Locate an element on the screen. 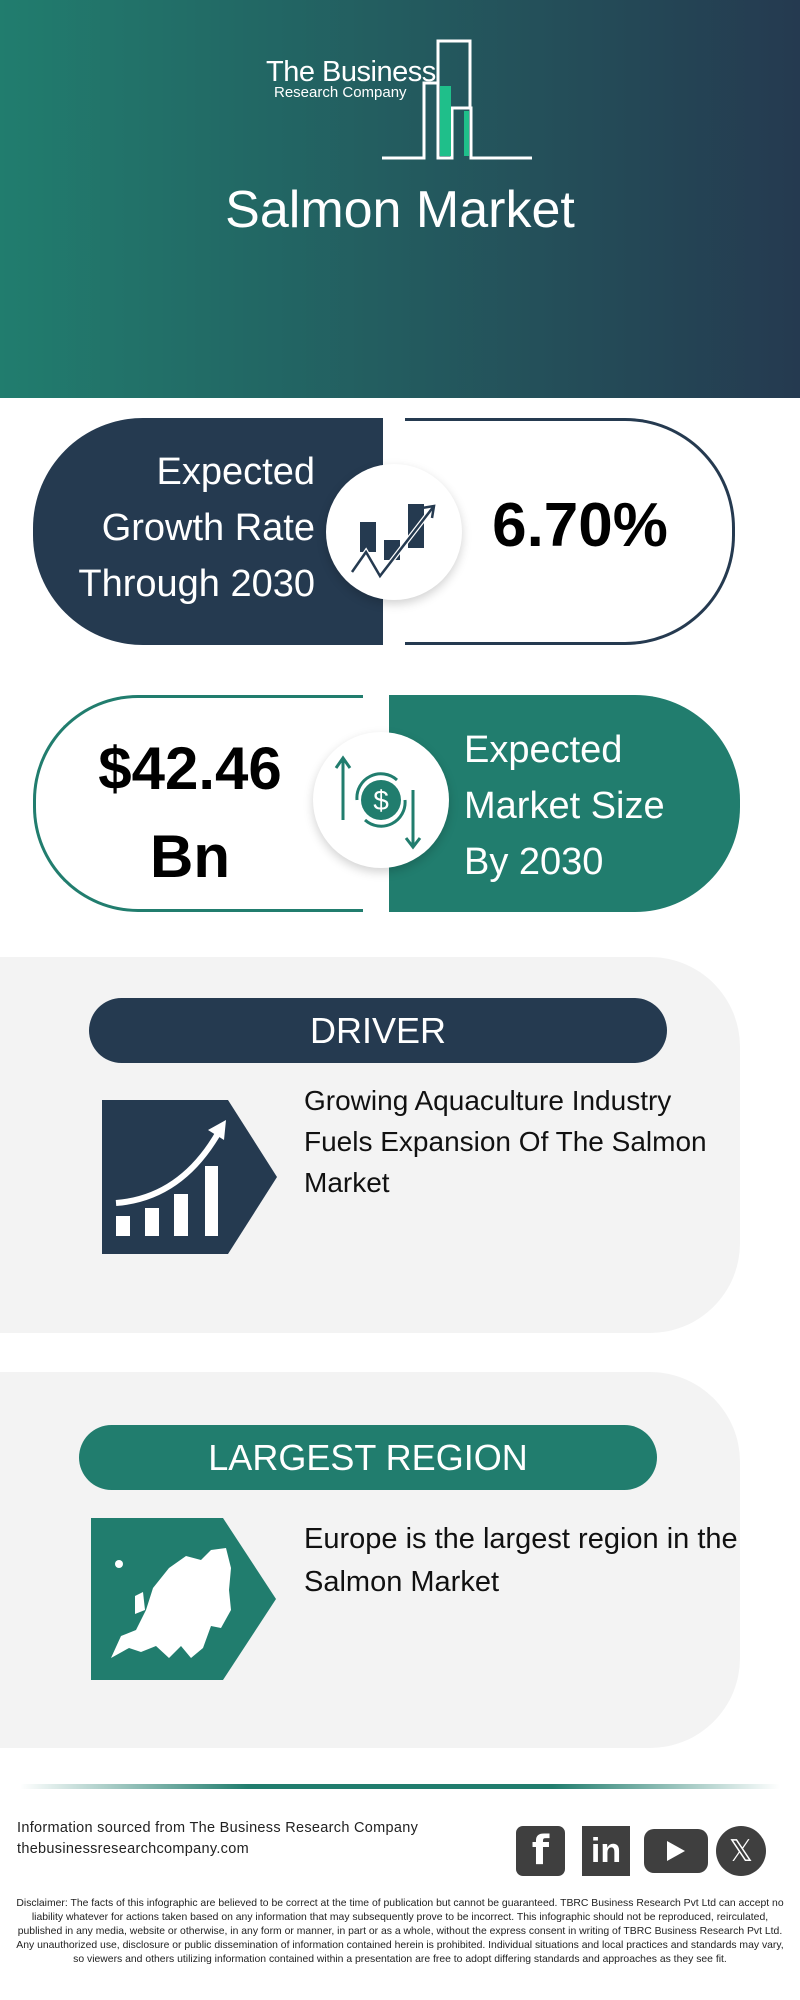 Image resolution: width=800 pixels, height=2000 pixels. market-label: Expected Market Size By 2030 is located at coordinates (594, 806).